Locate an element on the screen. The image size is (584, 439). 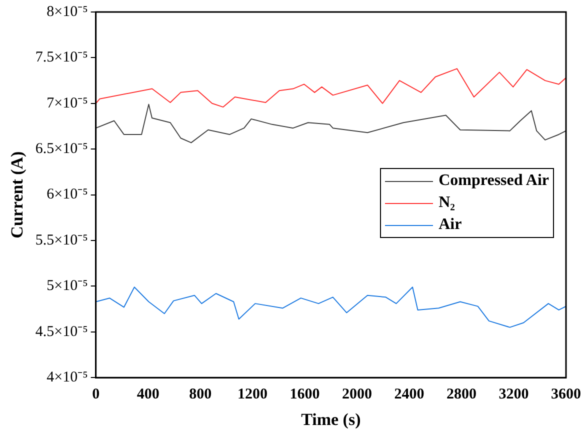
y-tick-label: 7×10⁻⁵ is located at coordinates (67, 103).